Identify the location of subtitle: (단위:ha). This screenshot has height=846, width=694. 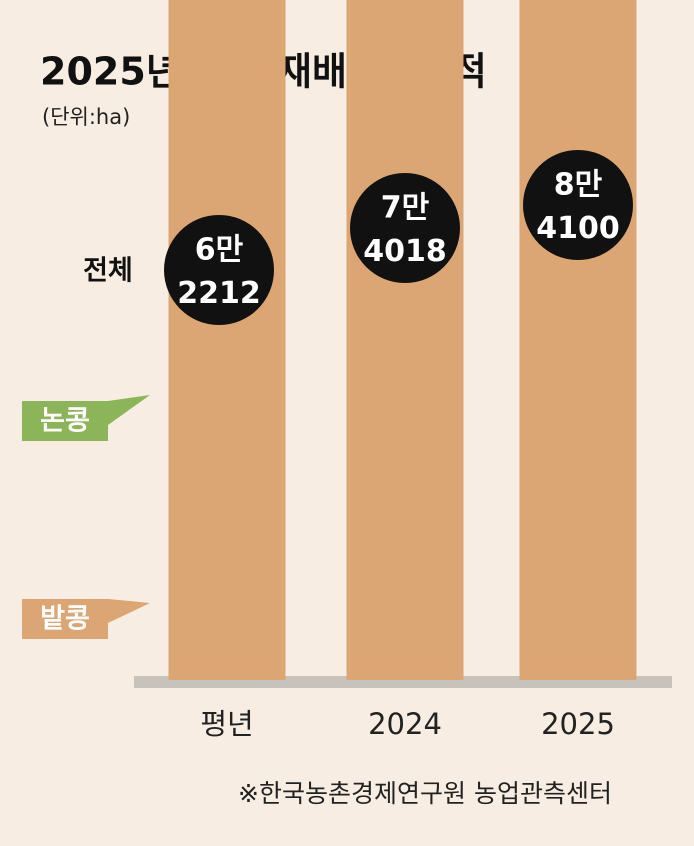
(86, 117).